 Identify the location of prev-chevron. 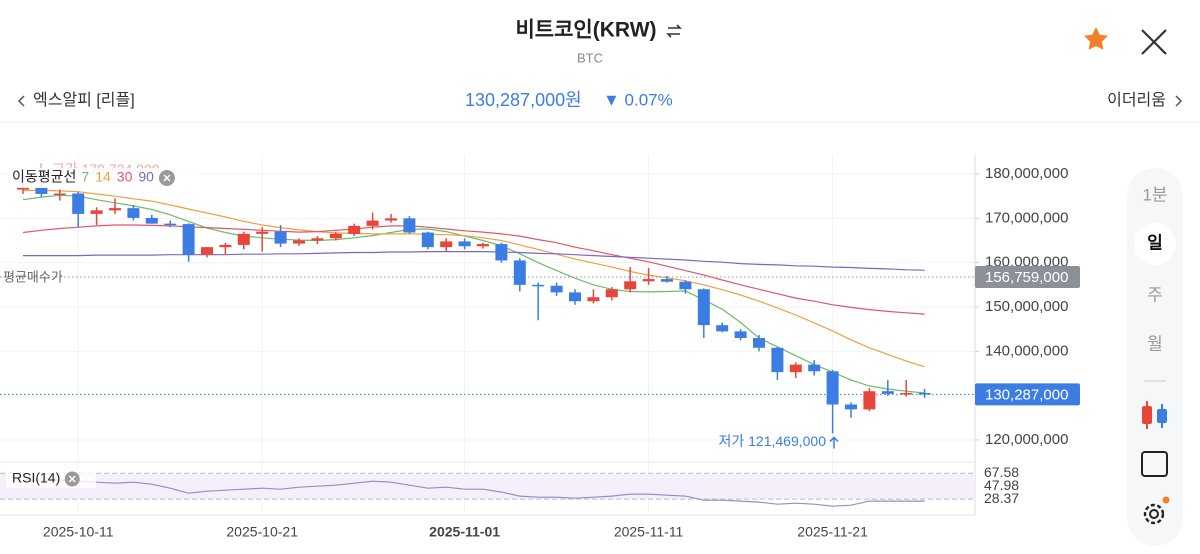
(21, 101).